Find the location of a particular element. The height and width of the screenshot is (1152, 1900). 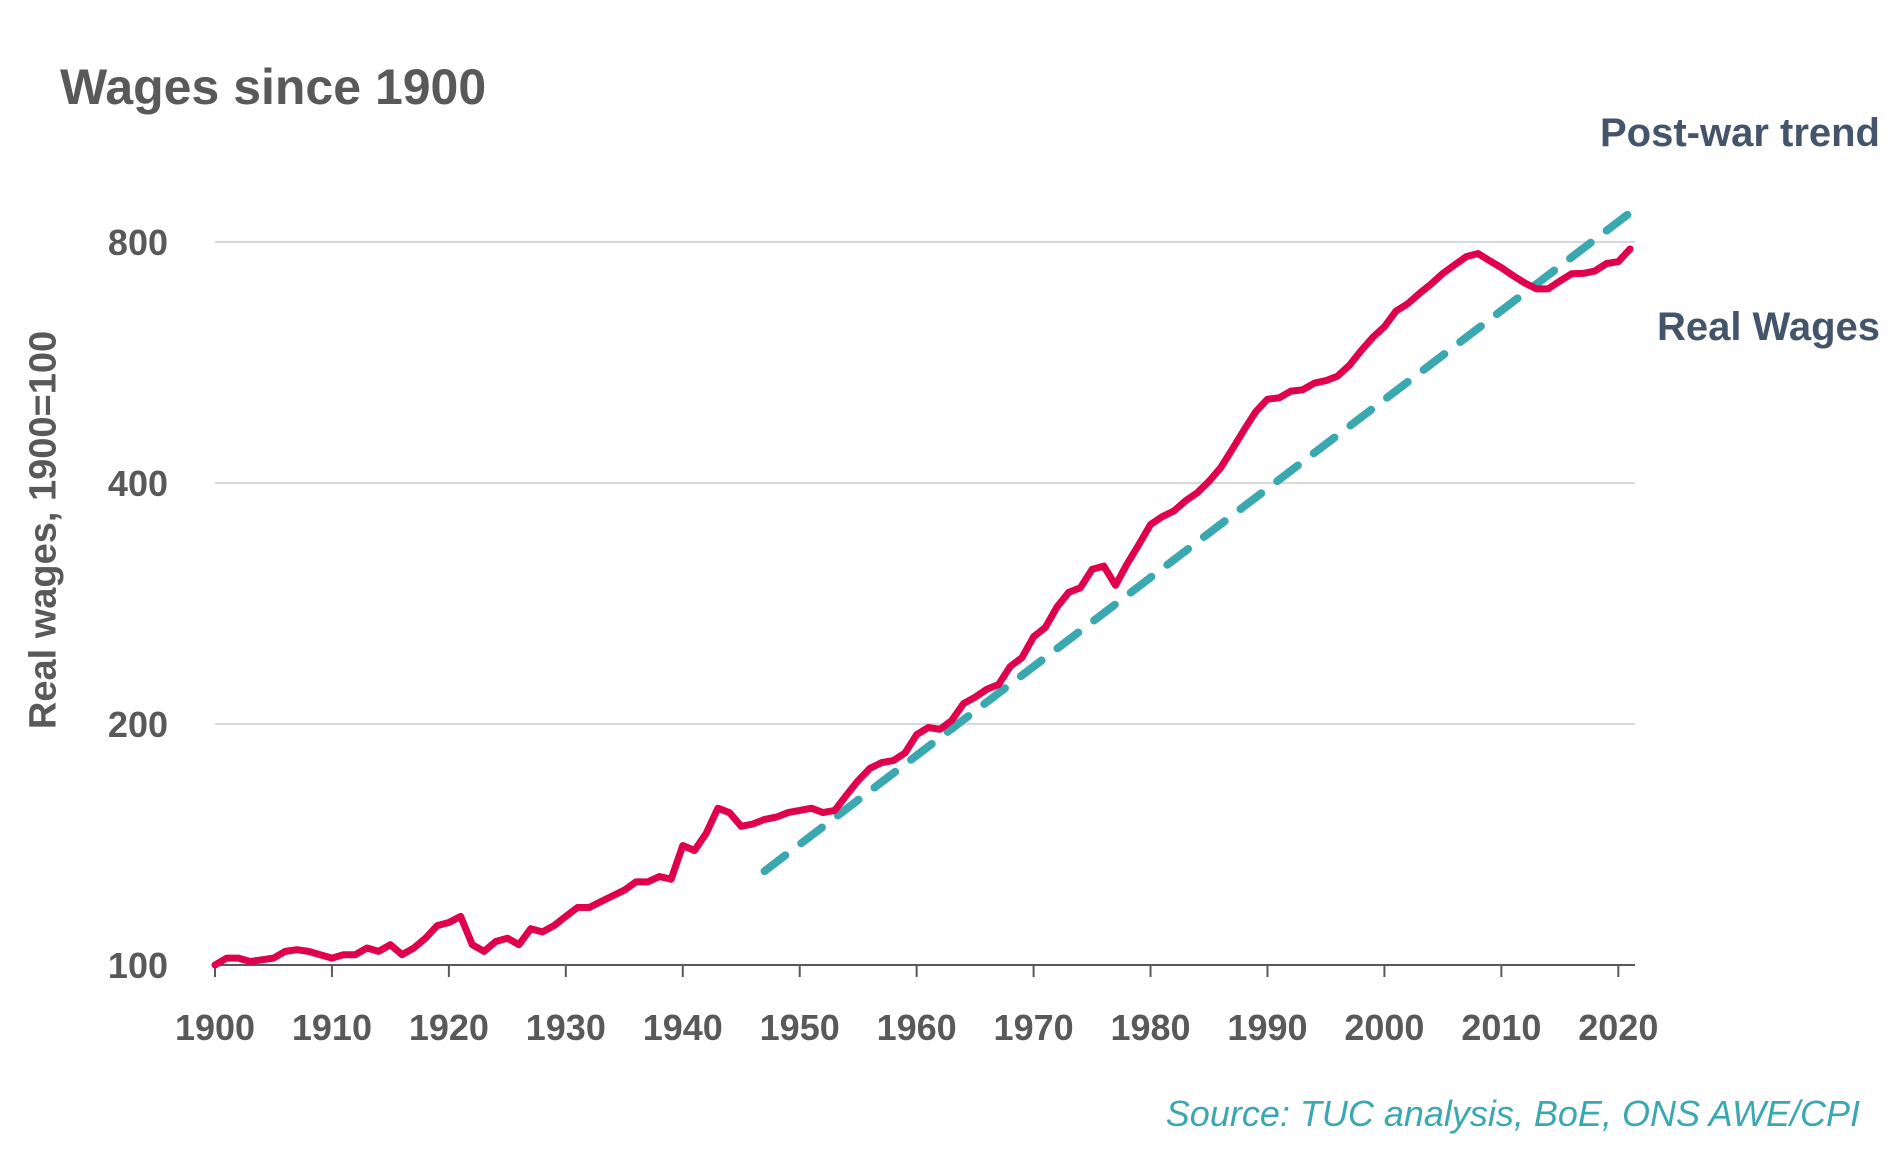

y-tick-200: 200 is located at coordinates (138, 724).